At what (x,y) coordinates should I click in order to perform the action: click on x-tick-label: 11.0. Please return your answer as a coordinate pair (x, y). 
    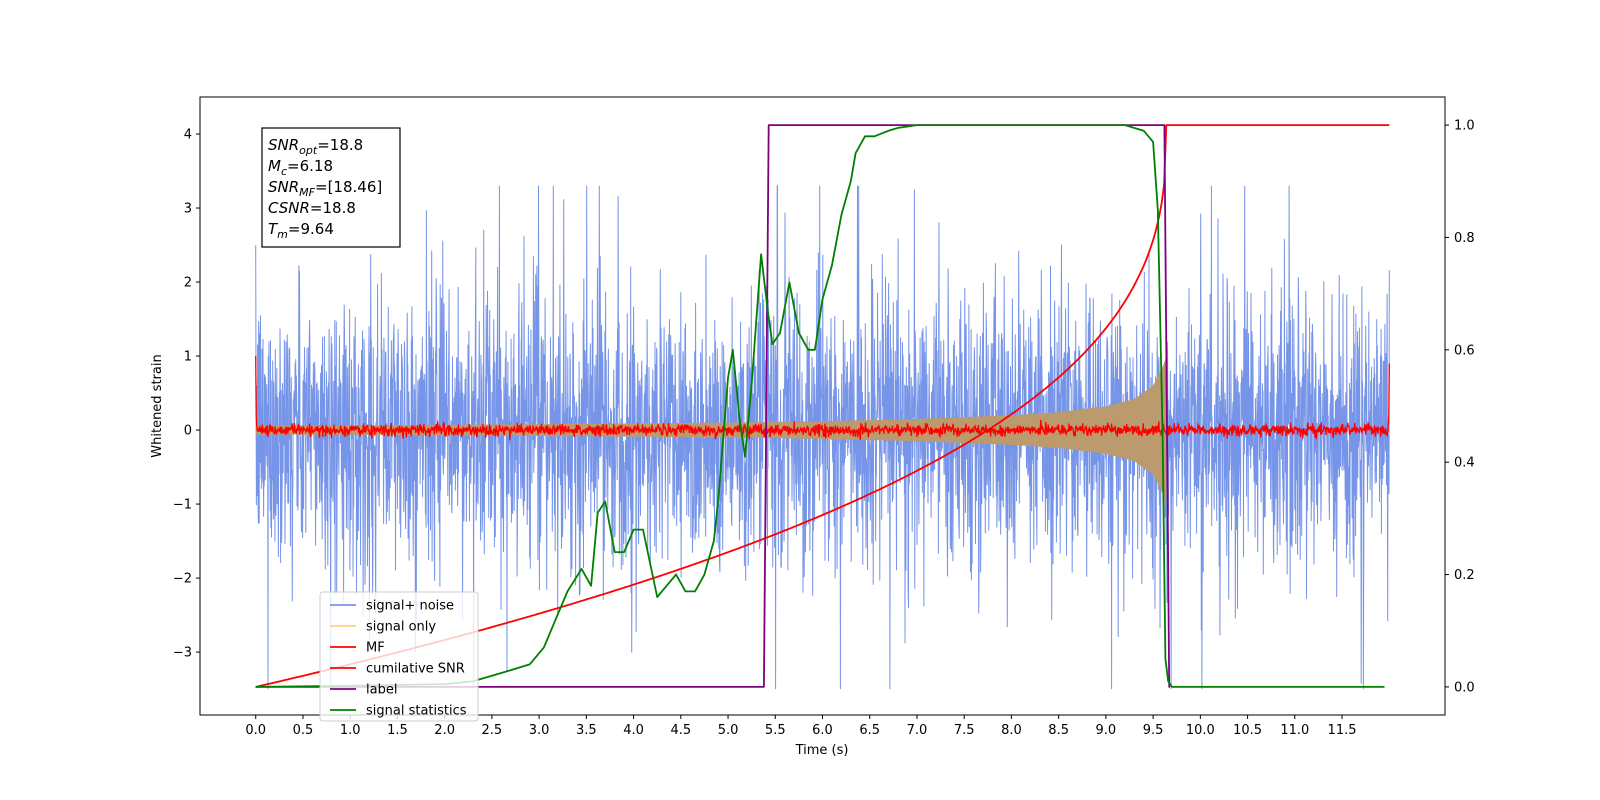
    Looking at the image, I should click on (1294, 730).